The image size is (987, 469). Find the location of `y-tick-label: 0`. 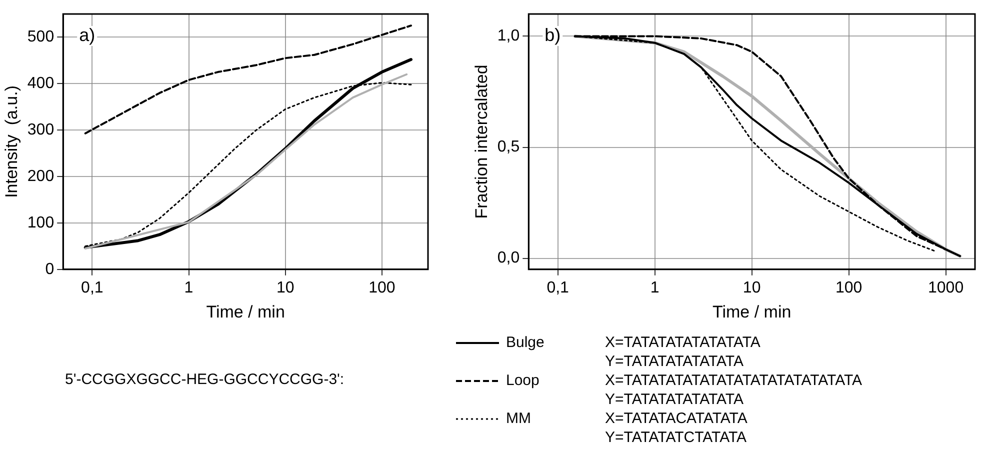

y-tick-label: 0 is located at coordinates (49, 269).